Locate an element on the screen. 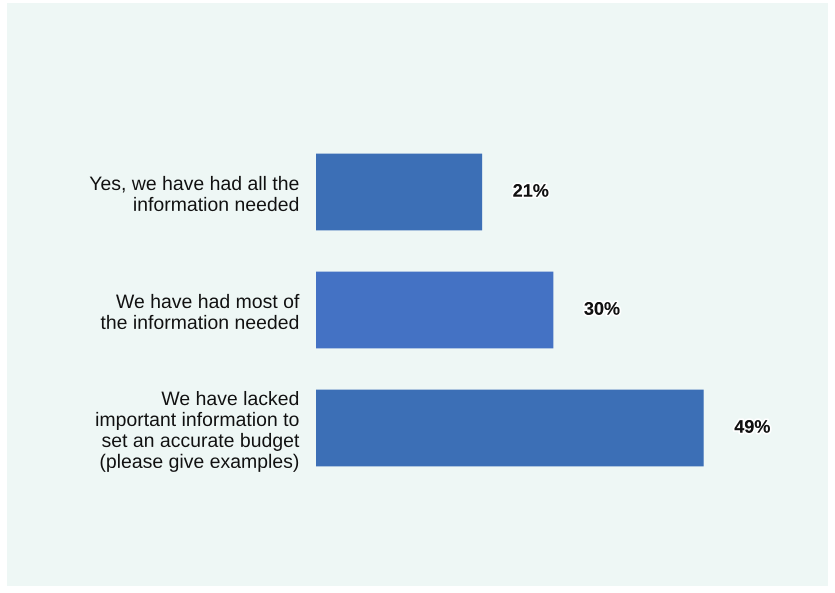 The image size is (835, 593). y-tick-label: Yes, we have had all the information needed is located at coordinates (194, 194).